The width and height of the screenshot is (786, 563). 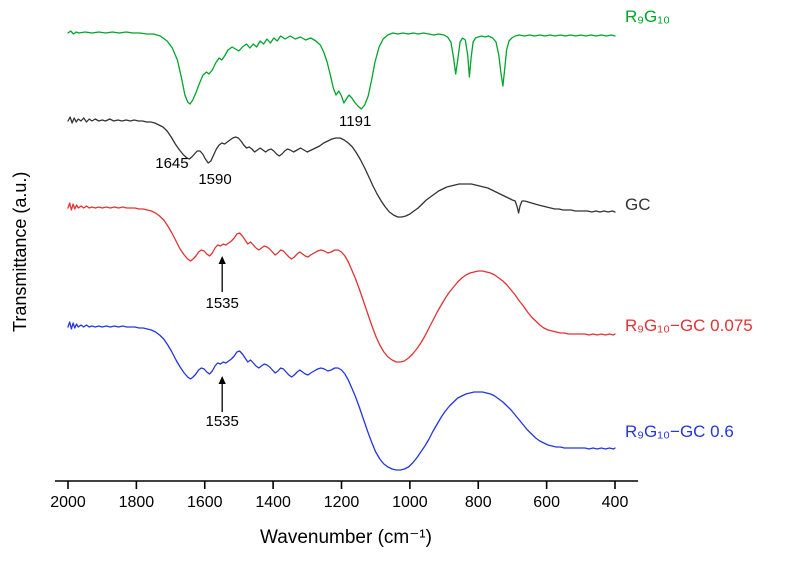 What do you see at coordinates (355, 121) in the screenshot?
I see `annotation-label-1191-0: 1191` at bounding box center [355, 121].